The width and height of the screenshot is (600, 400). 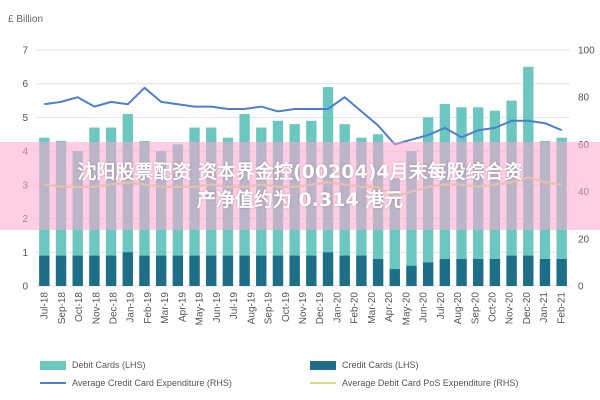 I want to click on x-tick-label: Jul-20, so click(x=441, y=306).